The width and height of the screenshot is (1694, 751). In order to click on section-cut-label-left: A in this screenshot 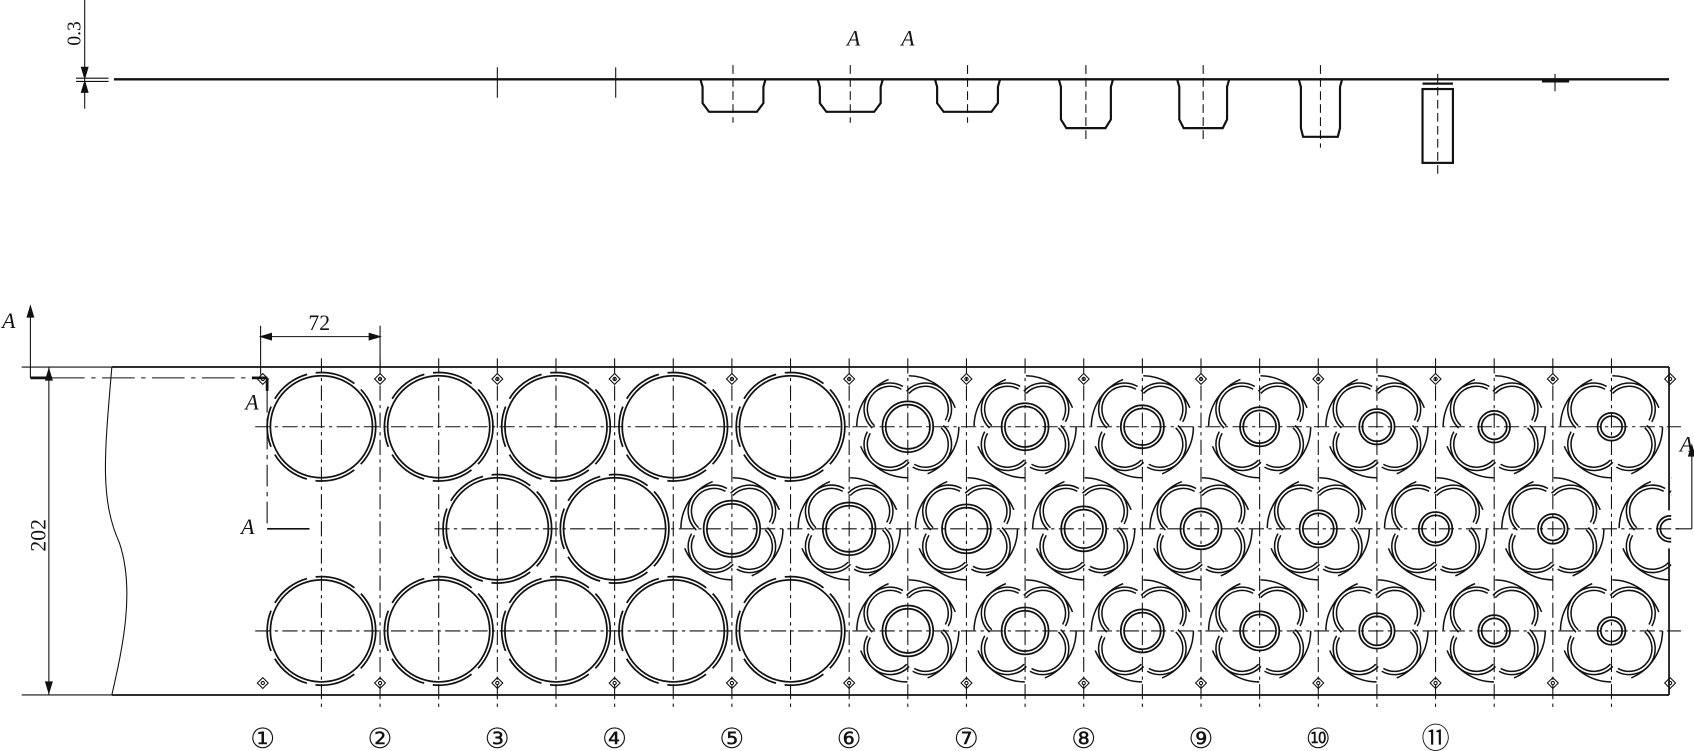, I will do `click(8, 321)`.